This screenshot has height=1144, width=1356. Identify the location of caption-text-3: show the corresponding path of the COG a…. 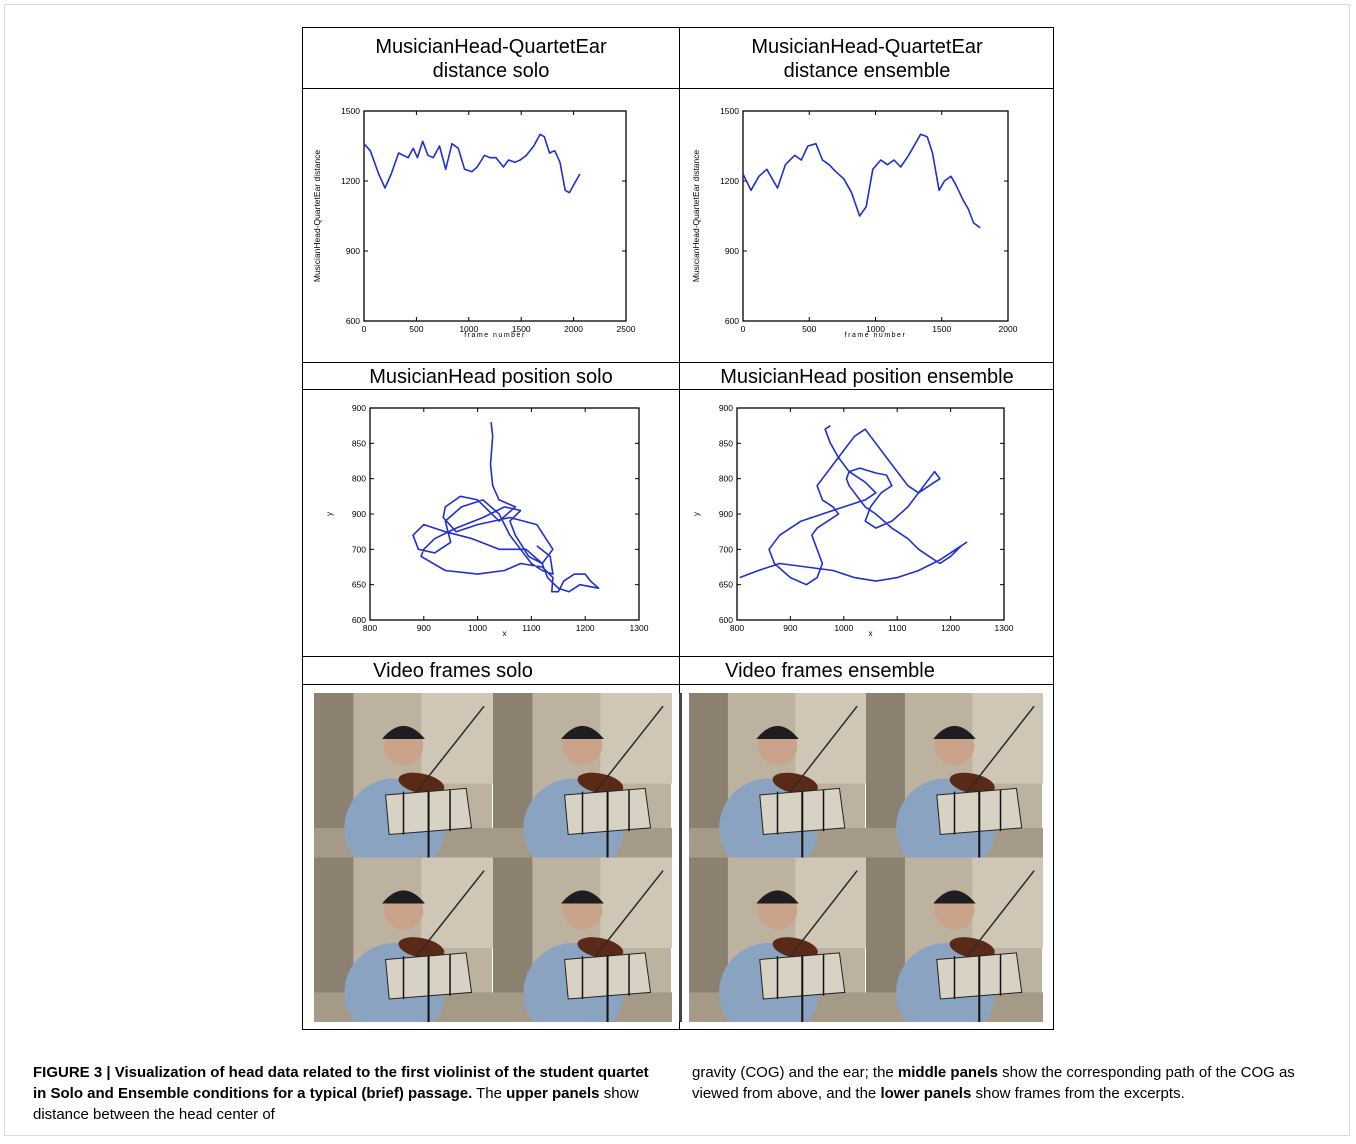
(993, 1083).